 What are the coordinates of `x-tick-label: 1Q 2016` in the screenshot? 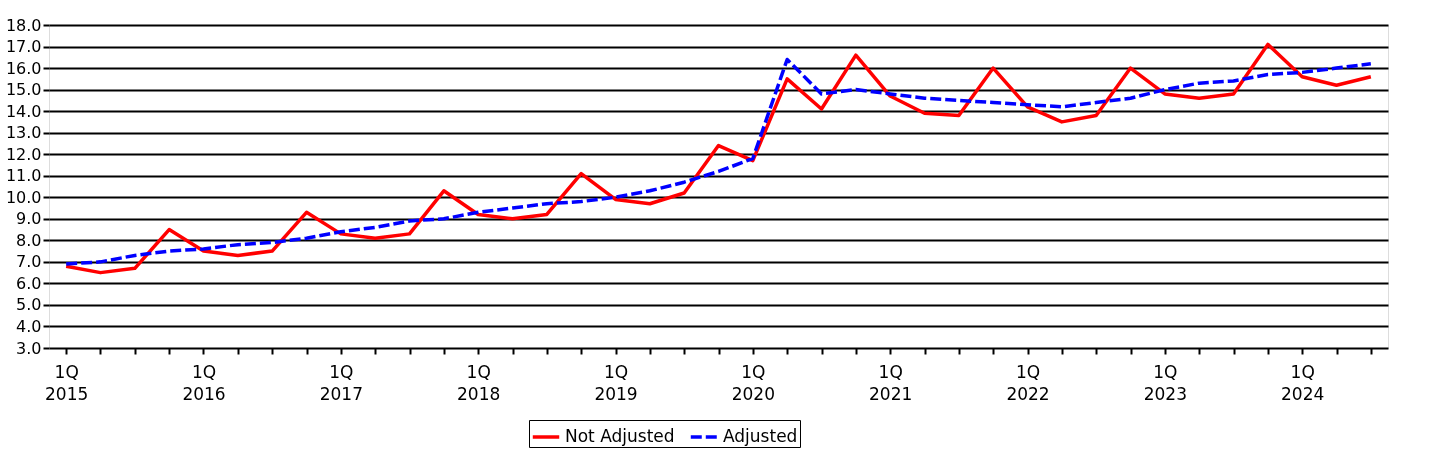 It's located at (204, 382).